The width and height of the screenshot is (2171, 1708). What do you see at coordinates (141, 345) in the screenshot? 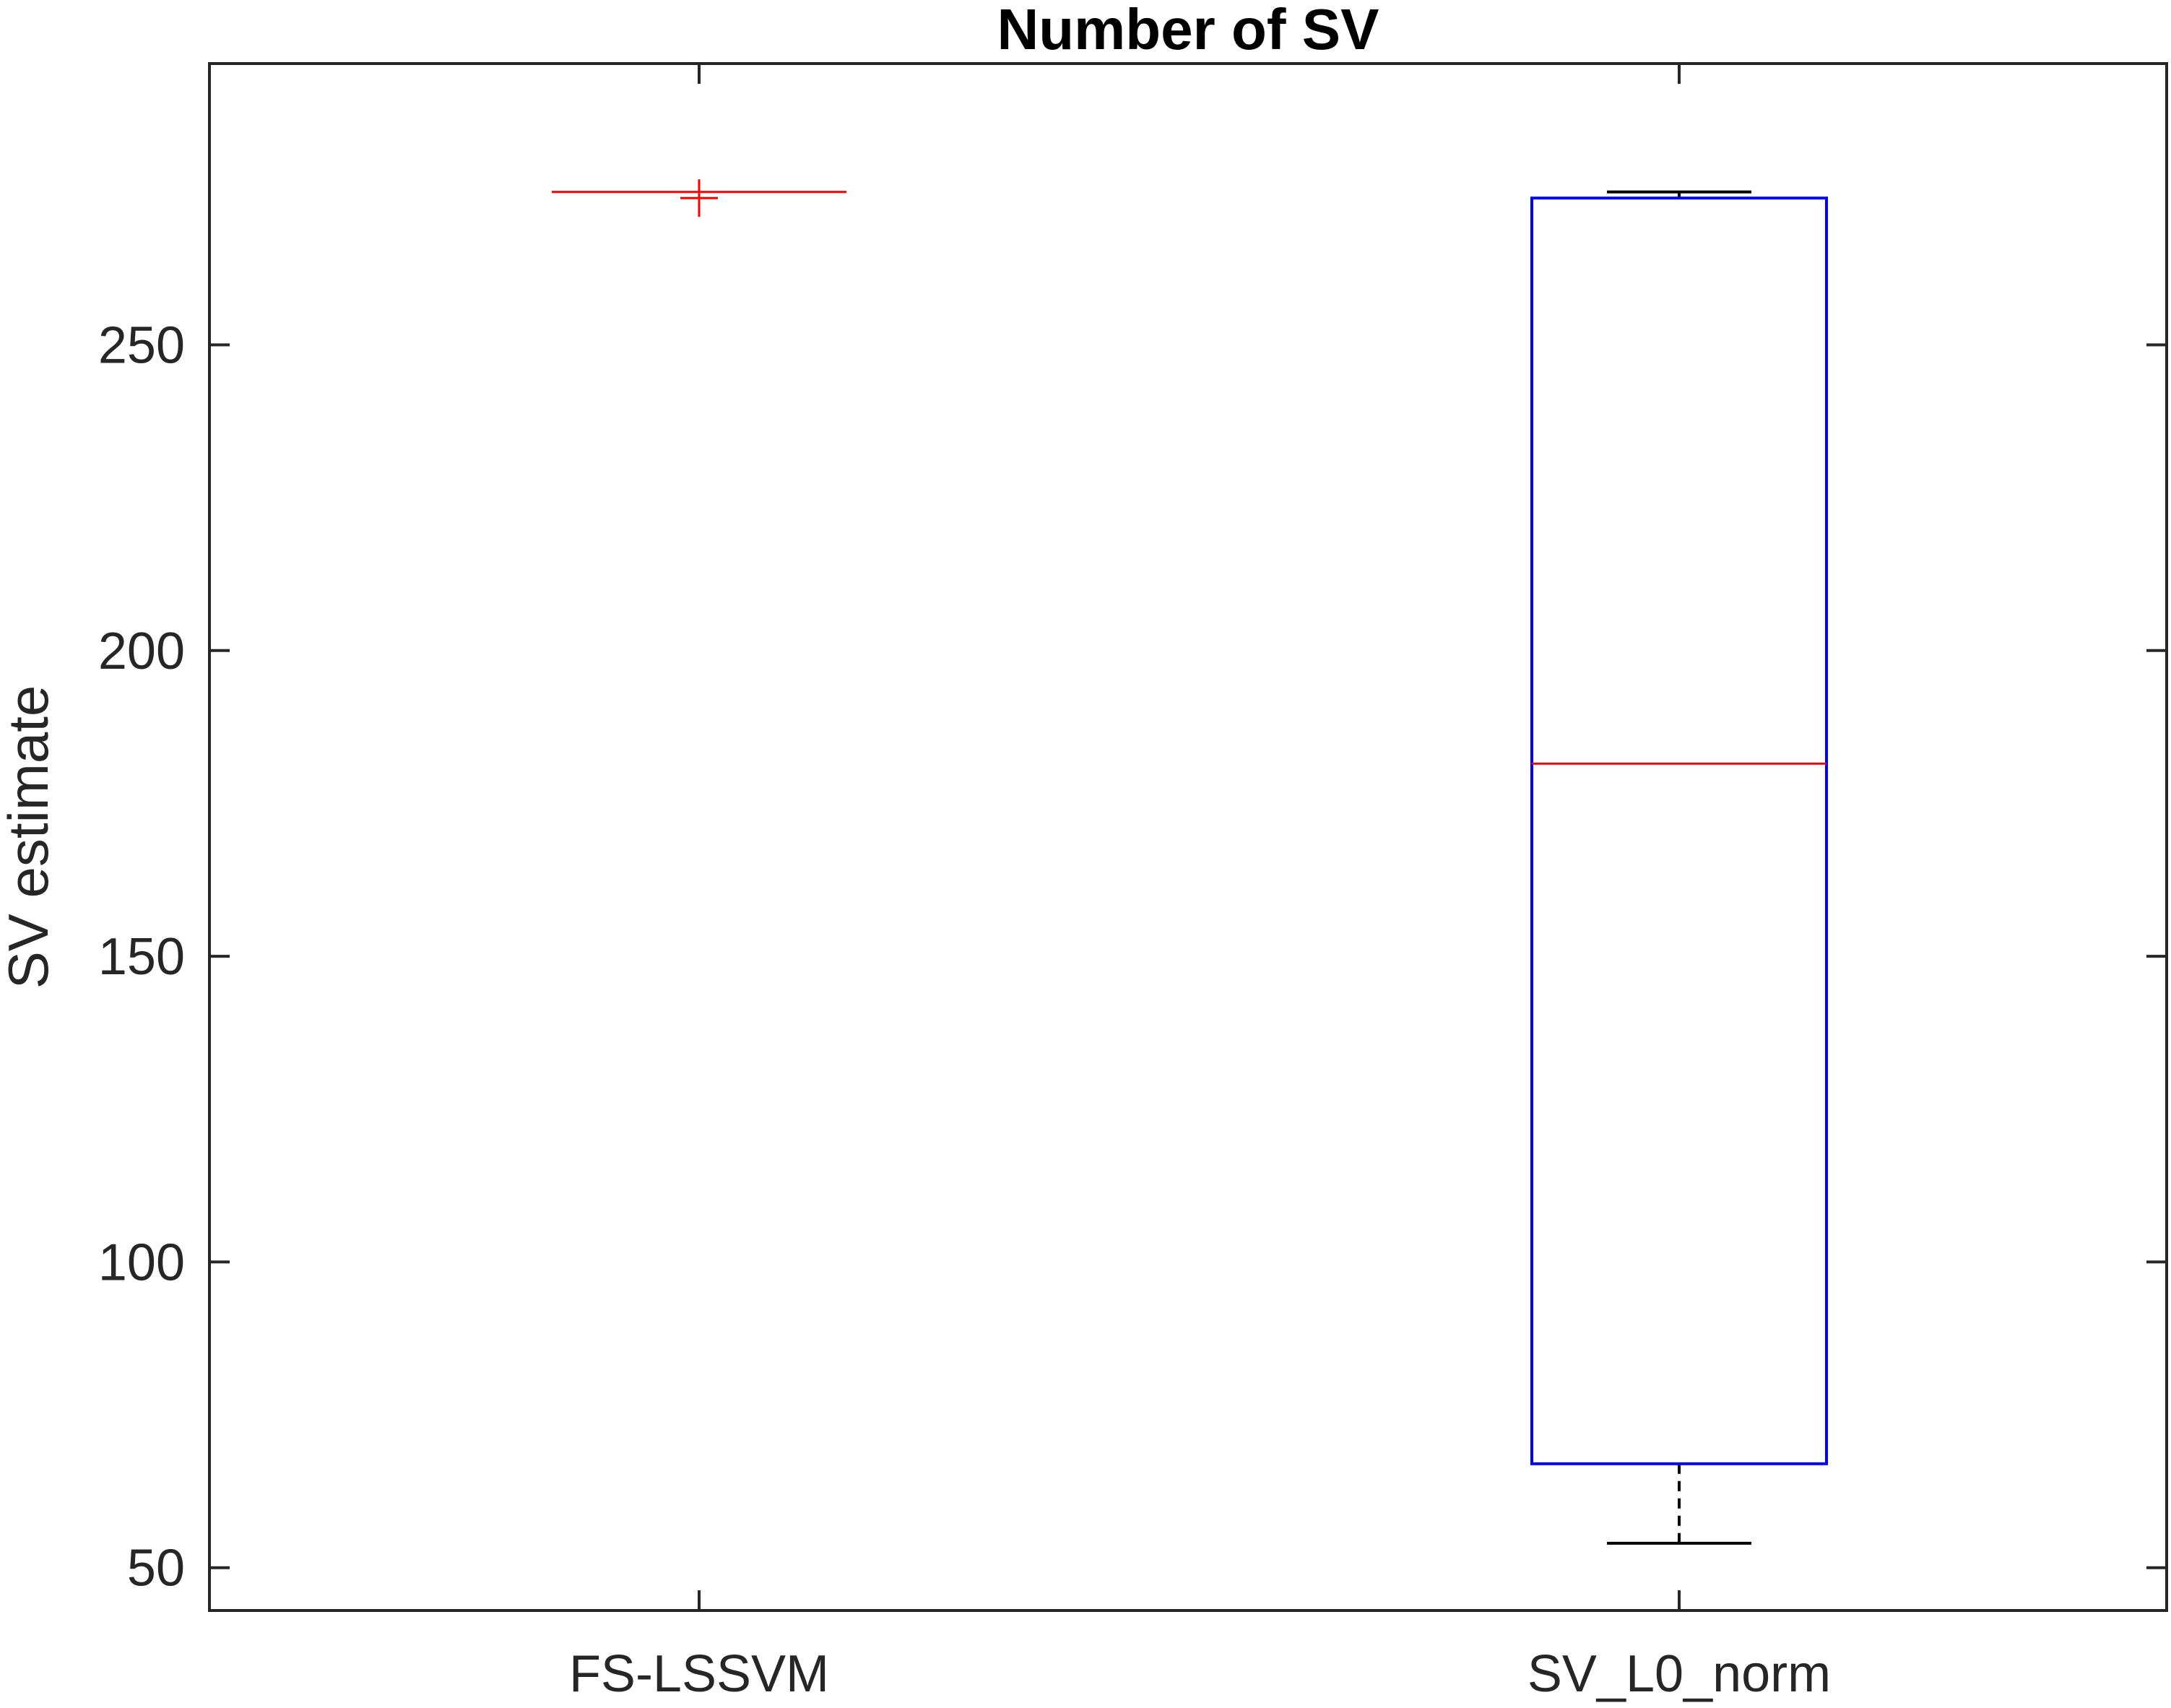
I see `y-tick-label-250: 250` at bounding box center [141, 345].